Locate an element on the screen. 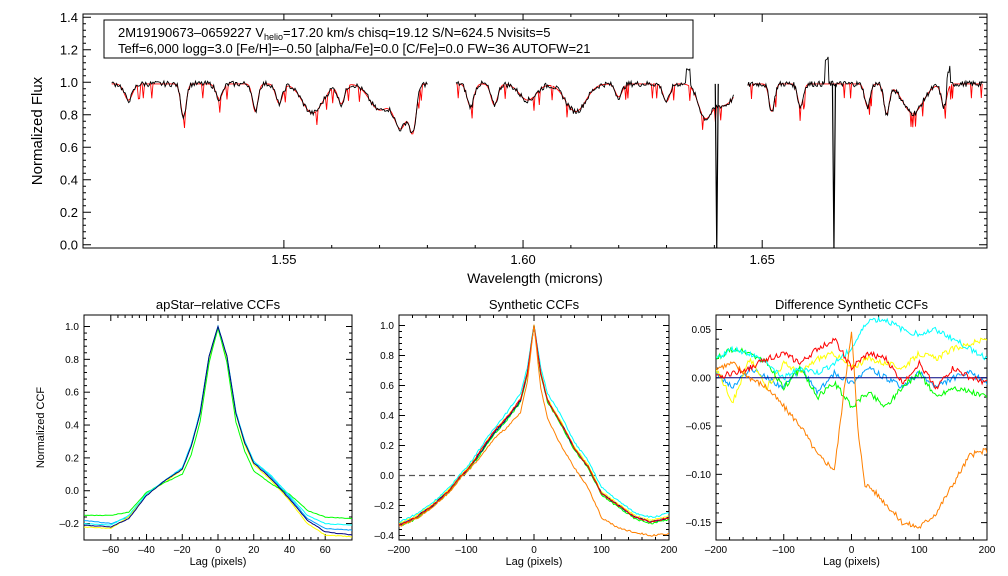  x-tick-label: 60 is located at coordinates (326, 550).